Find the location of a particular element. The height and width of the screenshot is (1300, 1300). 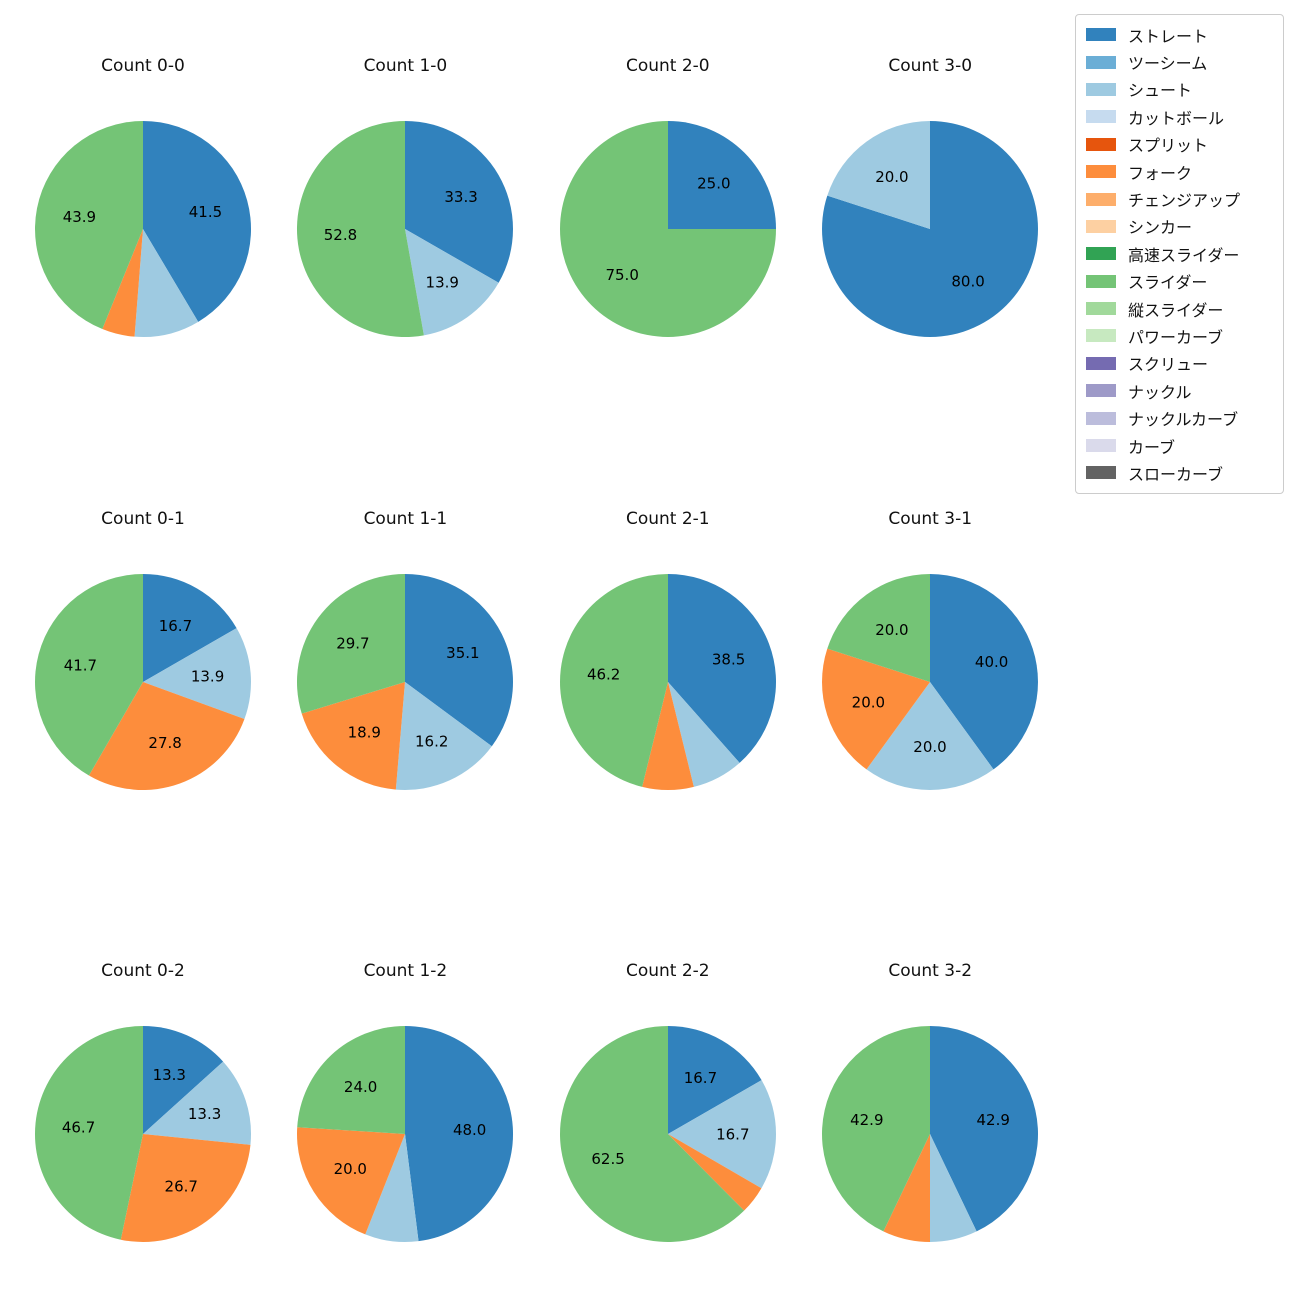

legend-label: シンカー is located at coordinates (1160, 228).